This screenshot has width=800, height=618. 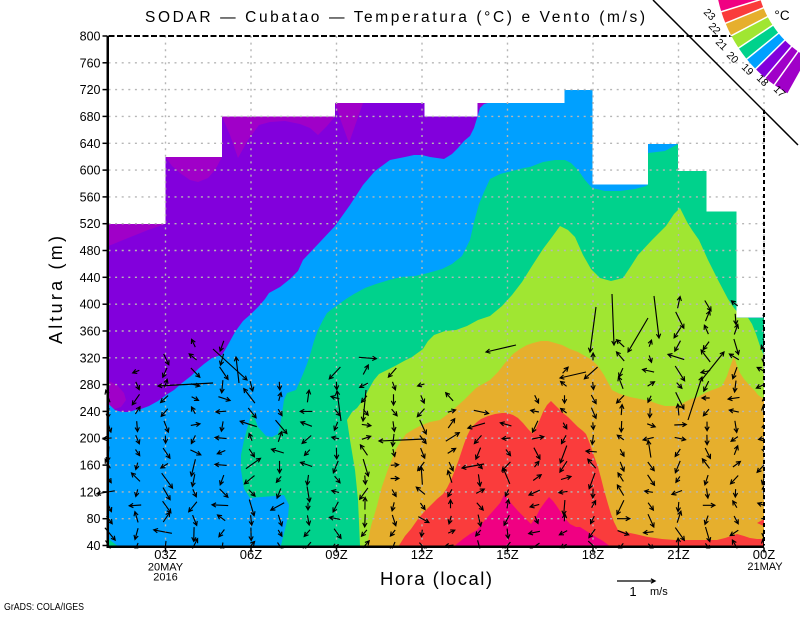 I want to click on svg-text: 760, so click(x=90, y=63).